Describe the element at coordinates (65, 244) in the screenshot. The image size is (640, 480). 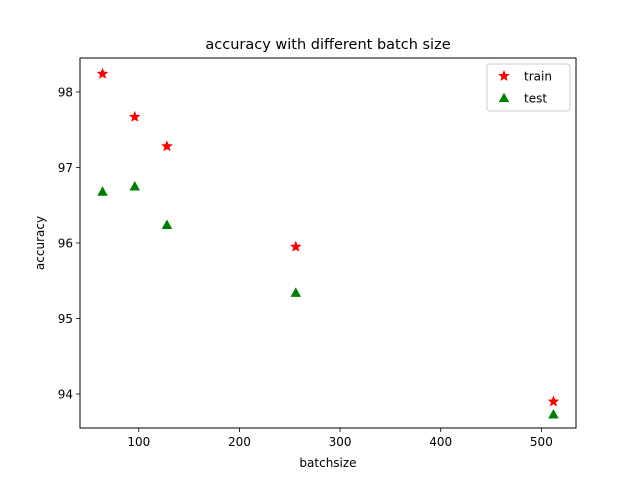
I see `y-tick-label: 96` at that location.